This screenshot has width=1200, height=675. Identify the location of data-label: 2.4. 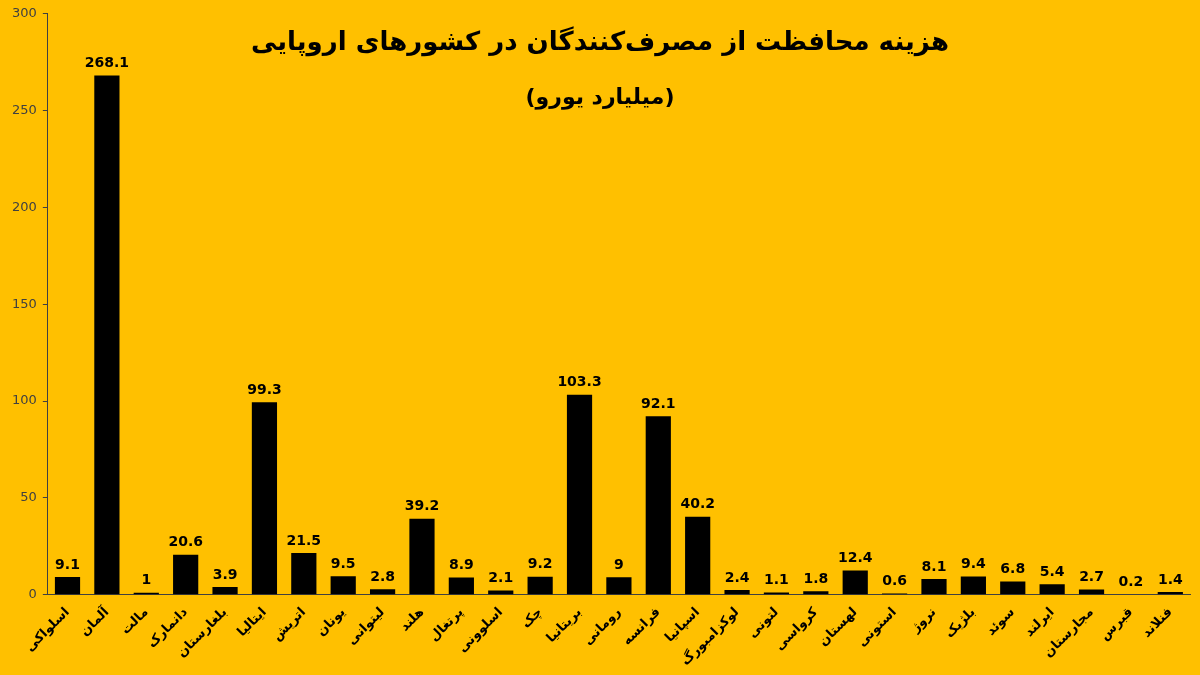
(737, 576).